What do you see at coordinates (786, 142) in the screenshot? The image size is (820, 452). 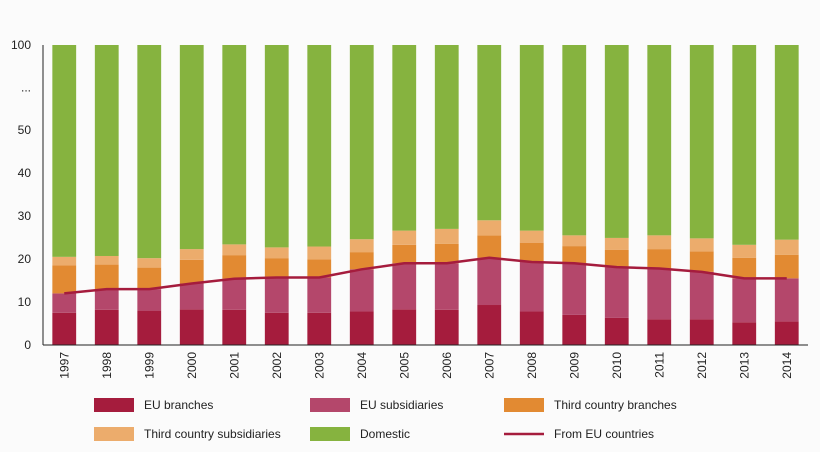 I see `bar-domestic-2014` at bounding box center [786, 142].